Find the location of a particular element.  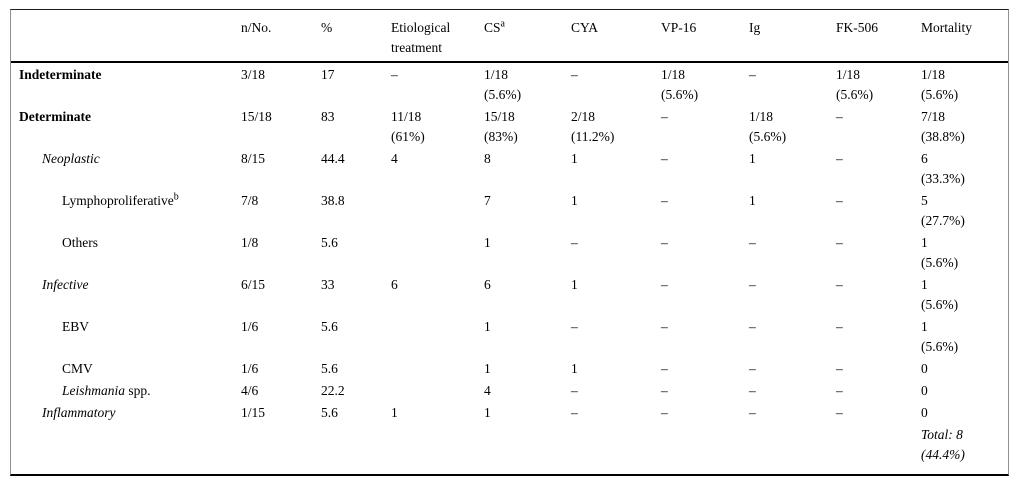

cell-indeterminate-mortality: 1/18 (5.6%) is located at coordinates (940, 84).